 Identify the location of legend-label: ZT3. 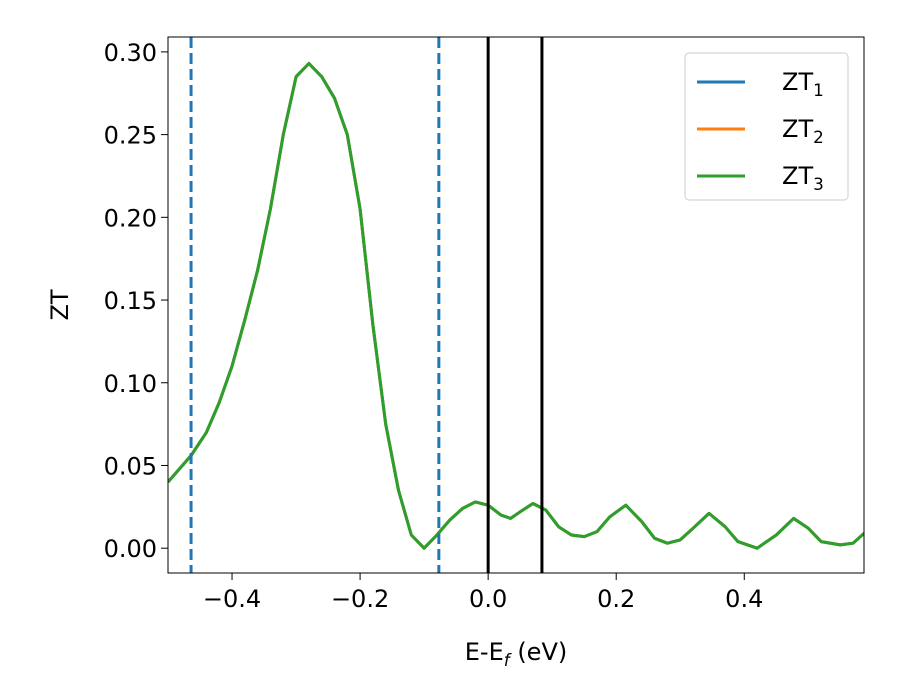
(803, 178).